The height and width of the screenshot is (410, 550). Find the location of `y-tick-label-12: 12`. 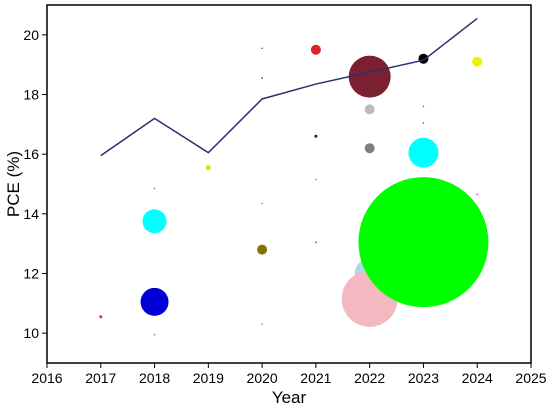

y-tick-label-12: 12 is located at coordinates (31, 274).